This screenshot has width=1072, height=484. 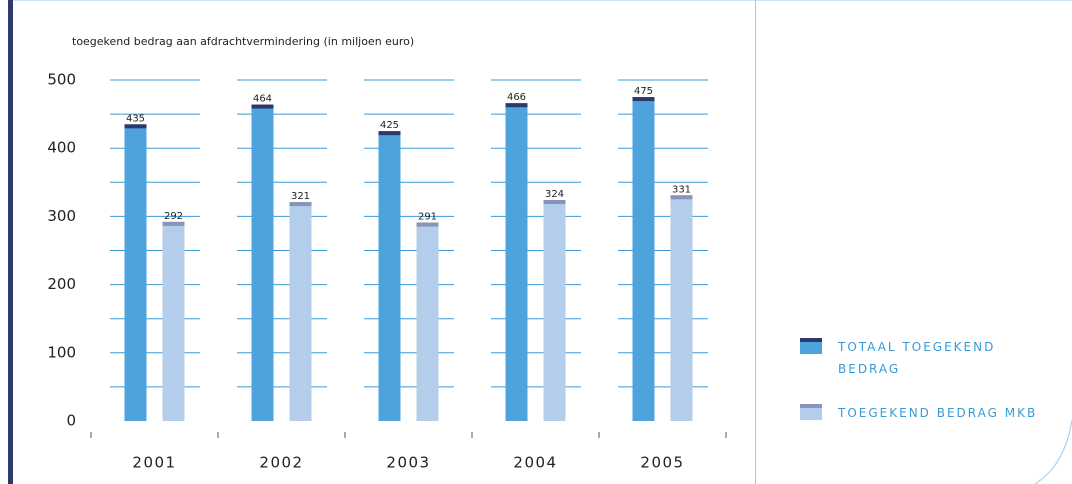 I want to click on value-label: 435, so click(x=135, y=118).